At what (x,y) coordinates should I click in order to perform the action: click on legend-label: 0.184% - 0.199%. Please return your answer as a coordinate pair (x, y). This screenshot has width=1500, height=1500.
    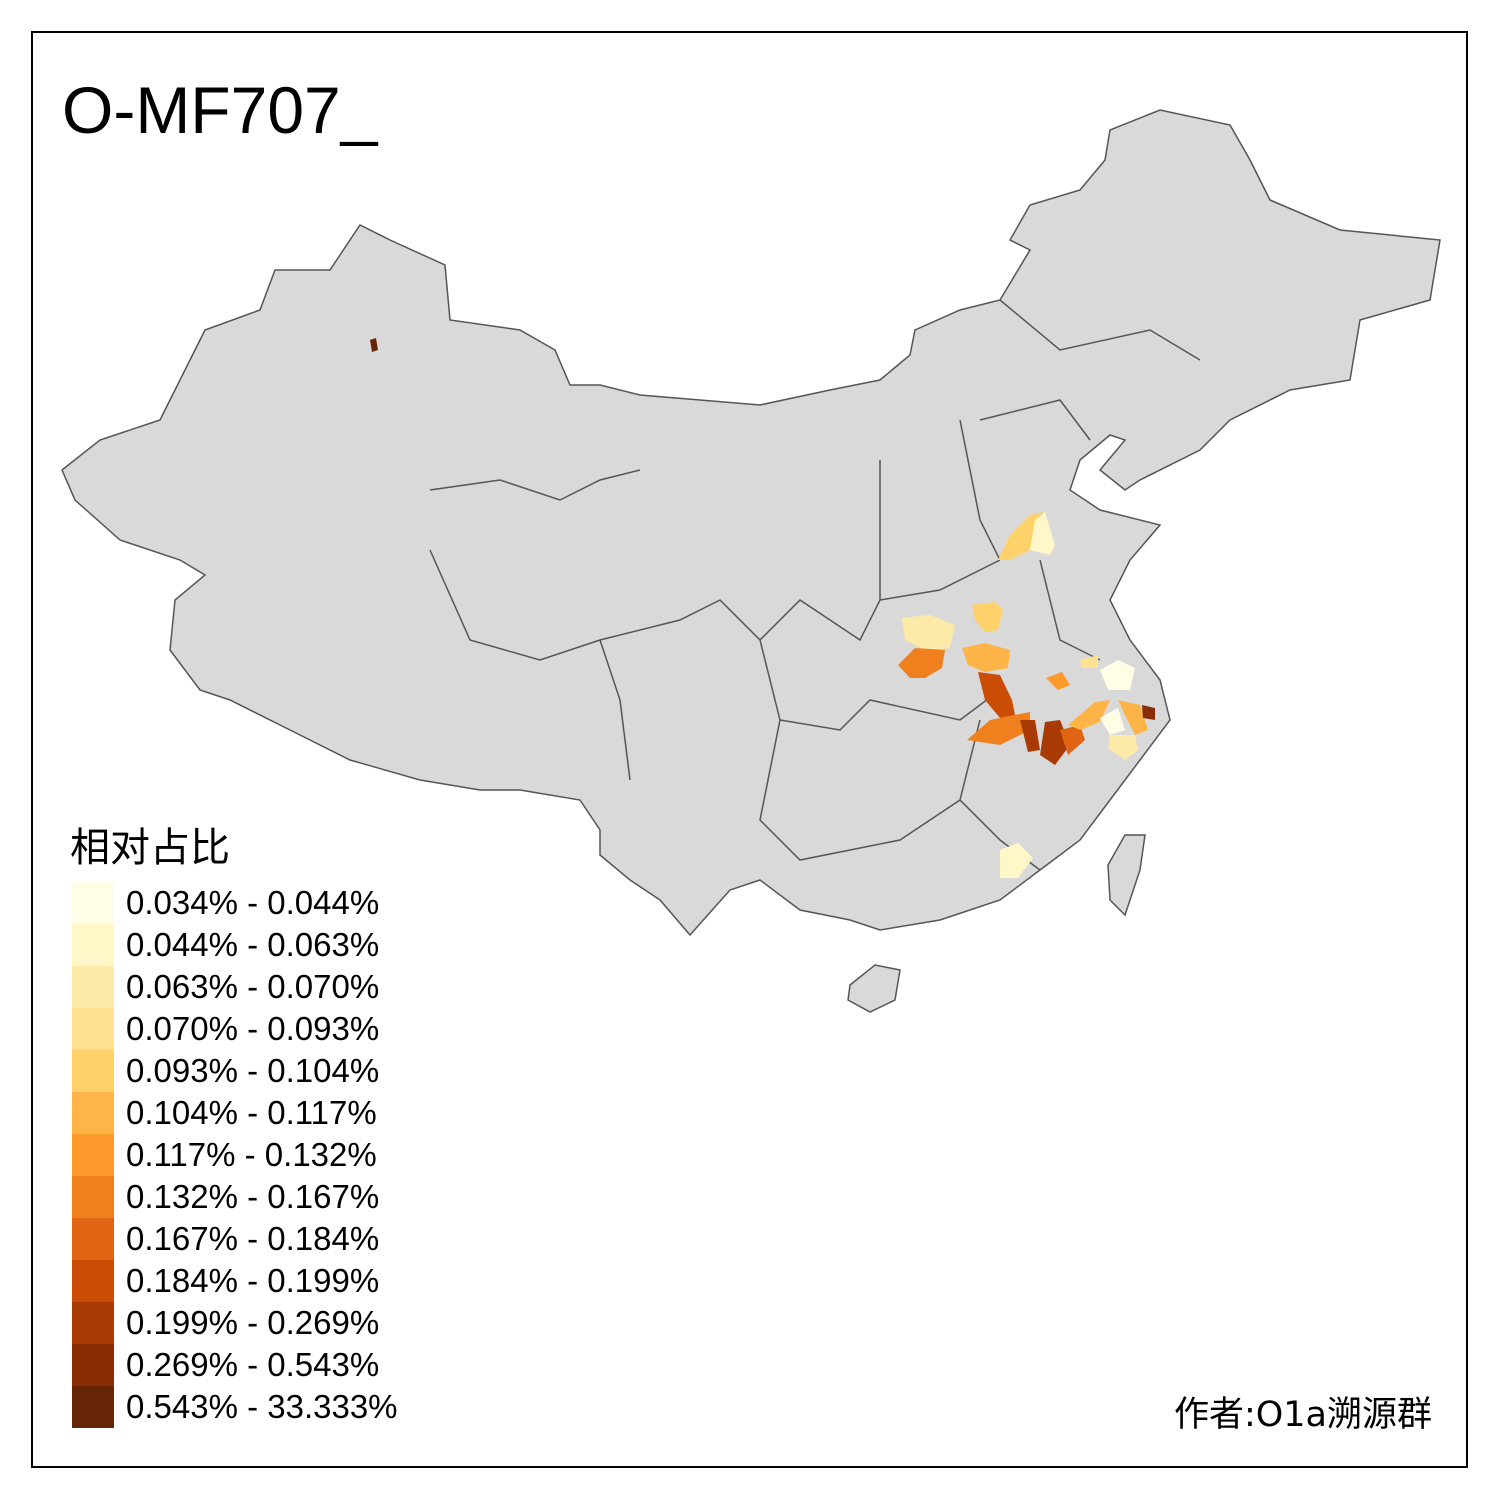
    Looking at the image, I should click on (253, 1280).